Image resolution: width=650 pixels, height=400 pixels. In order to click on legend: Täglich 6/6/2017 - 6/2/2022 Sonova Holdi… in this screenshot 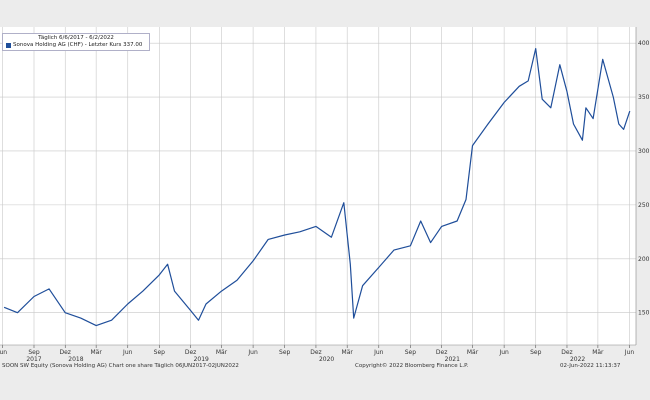, I will do `click(76, 42)`.